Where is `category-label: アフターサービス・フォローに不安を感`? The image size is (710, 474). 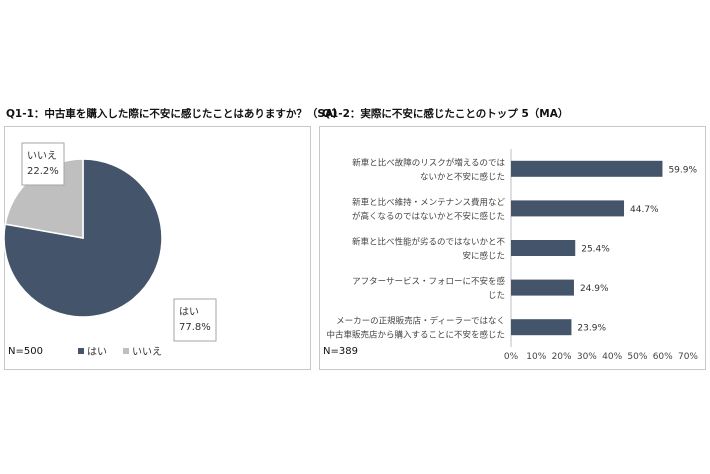 category-label: アフターサービス・フォローに不安を感 is located at coordinates (428, 281).